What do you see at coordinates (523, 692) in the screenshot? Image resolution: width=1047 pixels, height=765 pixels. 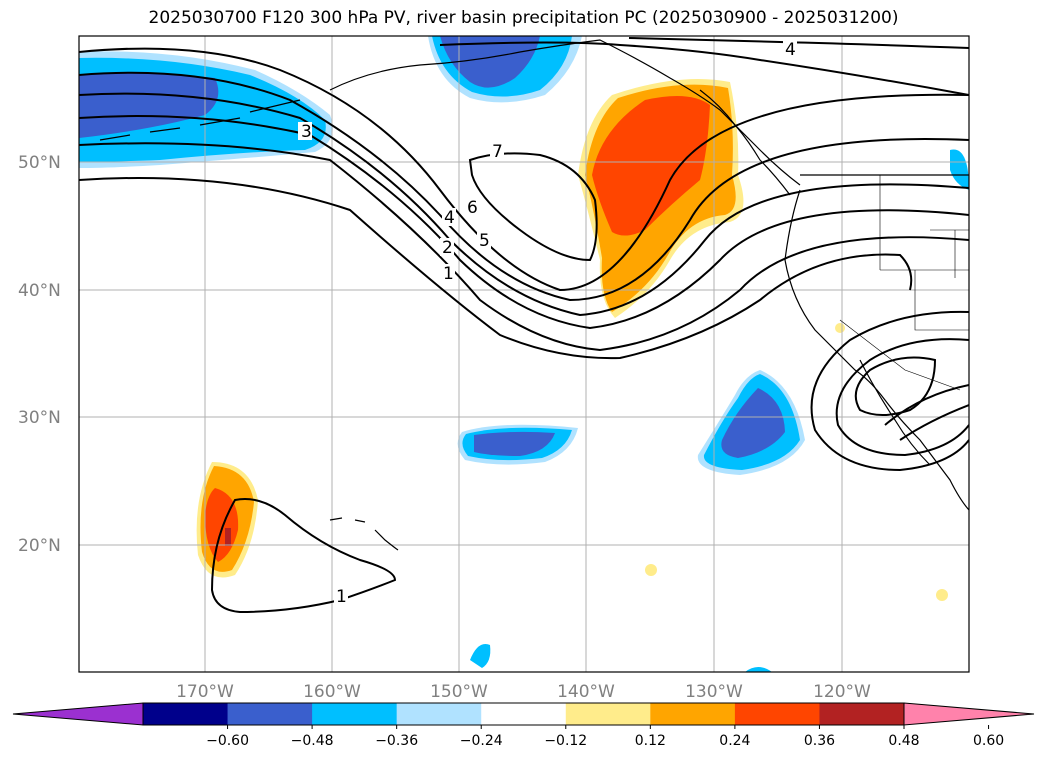 I see `longitude-labels: 170°W 160°W 150°W 140°W 130°W 120°W` at bounding box center [523, 692].